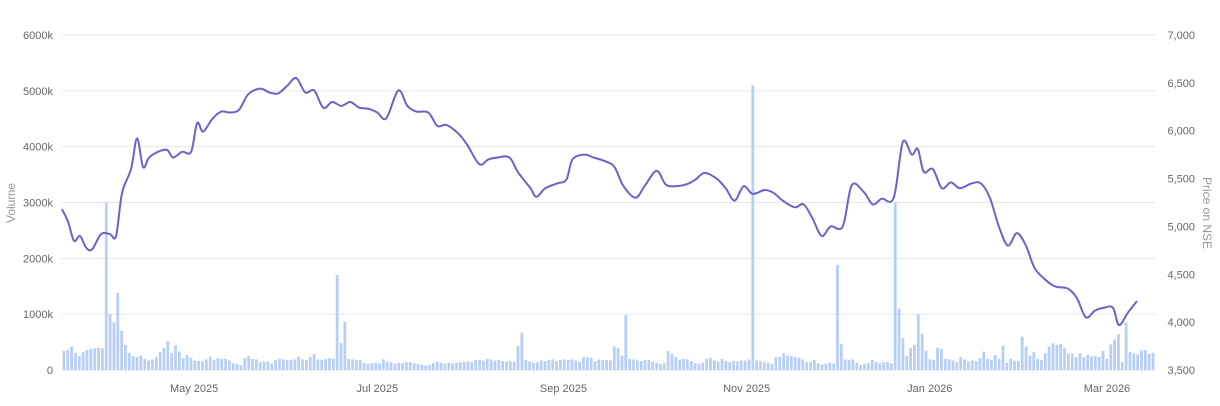 Image resolution: width=1220 pixels, height=406 pixels. Describe the element at coordinates (1181, 203) in the screenshot. I see `right-axis-ticks: 3,500 4,000 4,500 5,000 5,500 6,000 6,500 7,000` at that location.